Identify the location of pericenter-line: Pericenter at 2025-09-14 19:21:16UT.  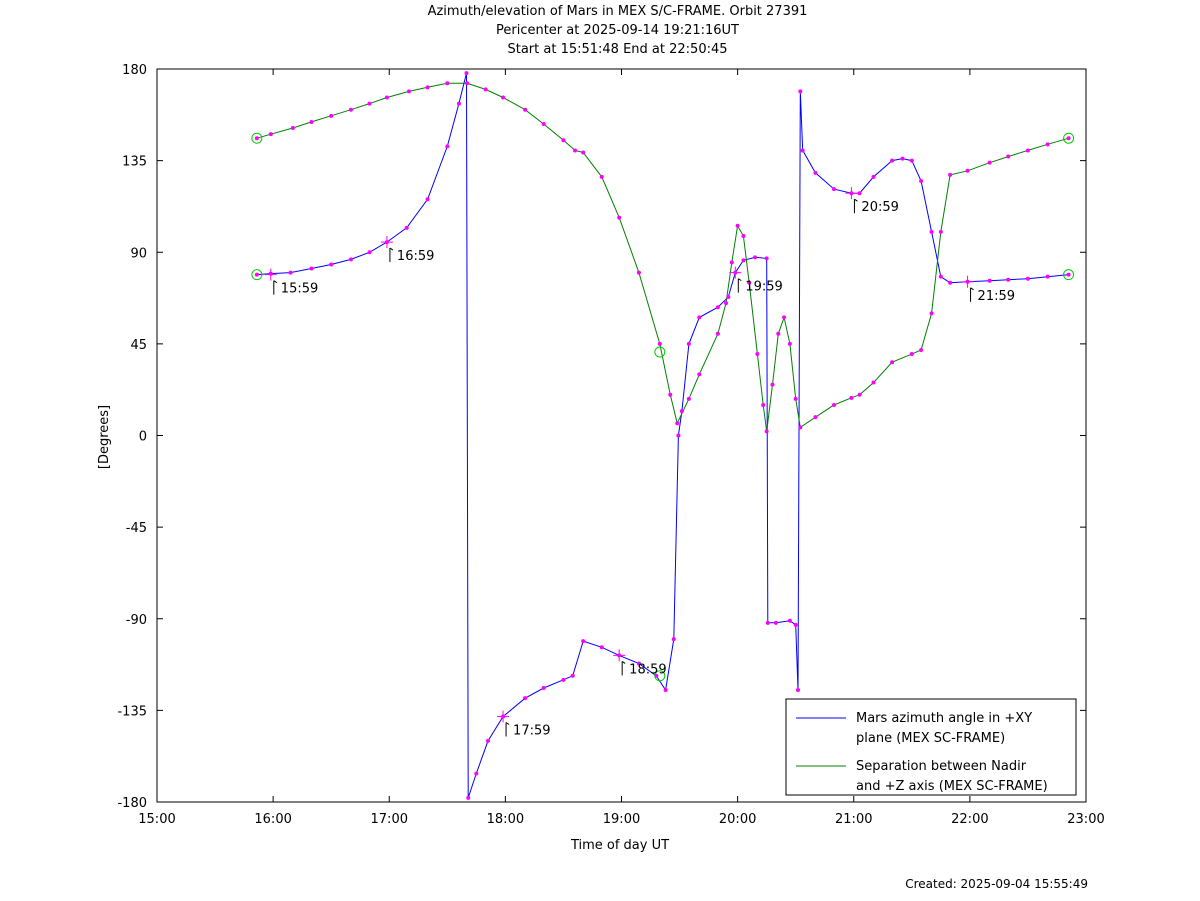
(617, 30).